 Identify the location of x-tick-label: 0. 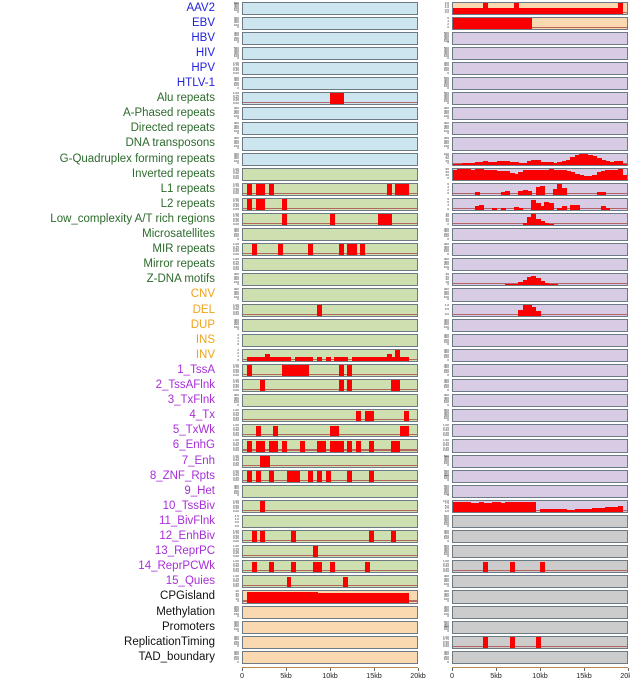
(242, 675).